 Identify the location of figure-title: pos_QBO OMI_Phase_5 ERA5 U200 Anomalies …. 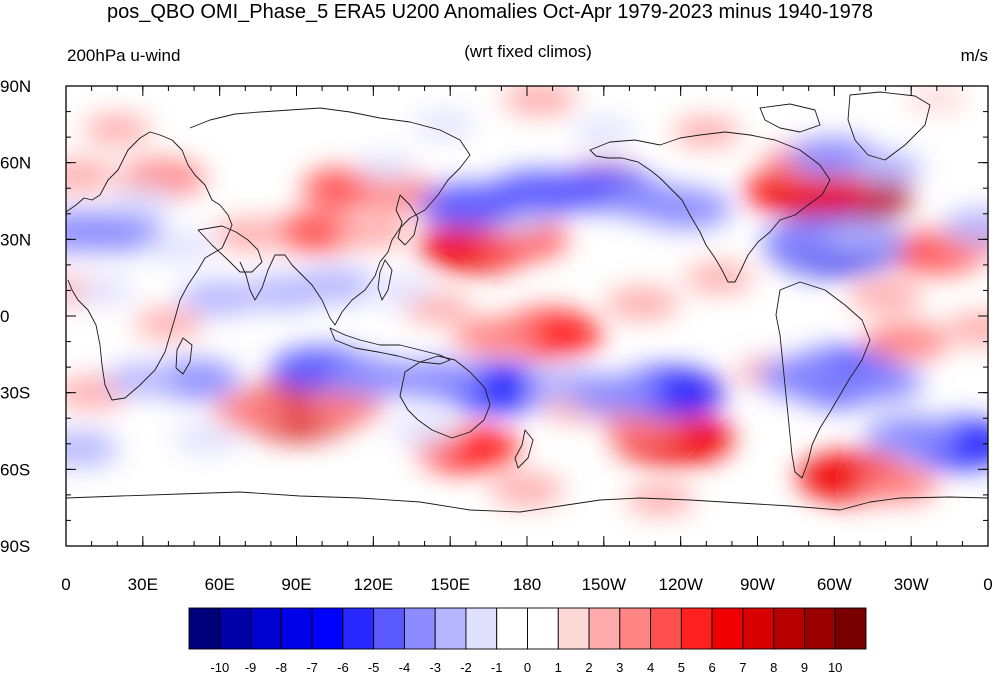
(490, 12).